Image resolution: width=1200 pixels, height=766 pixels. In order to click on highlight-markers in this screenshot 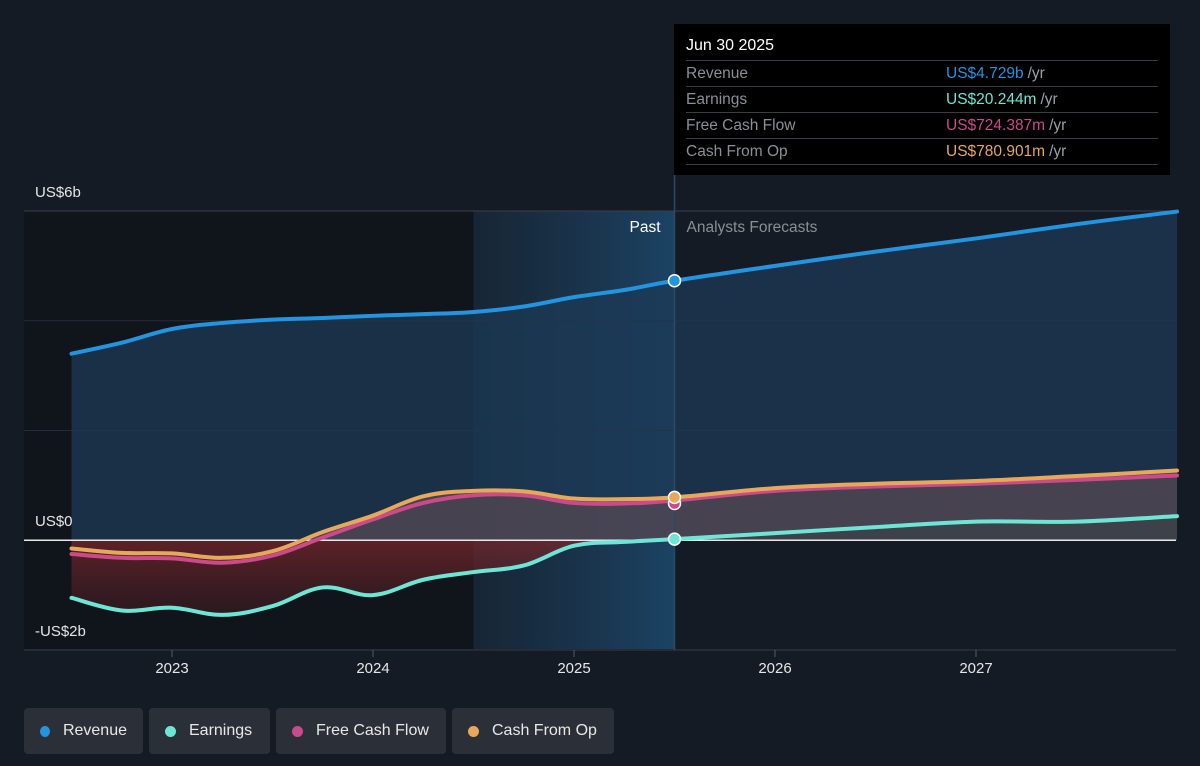, I will do `click(674, 409)`.